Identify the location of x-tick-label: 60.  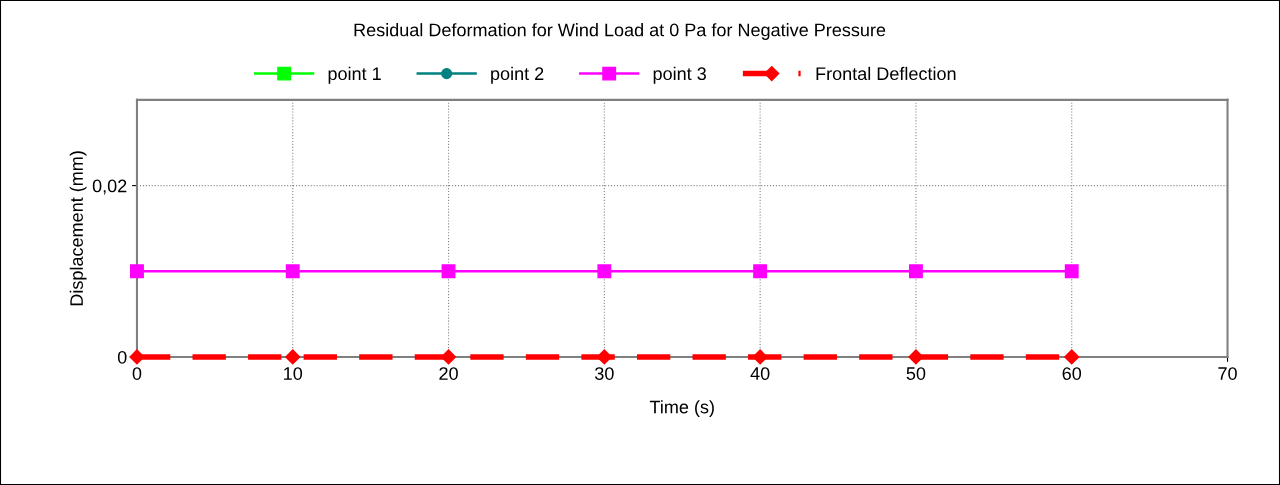
(1072, 373).